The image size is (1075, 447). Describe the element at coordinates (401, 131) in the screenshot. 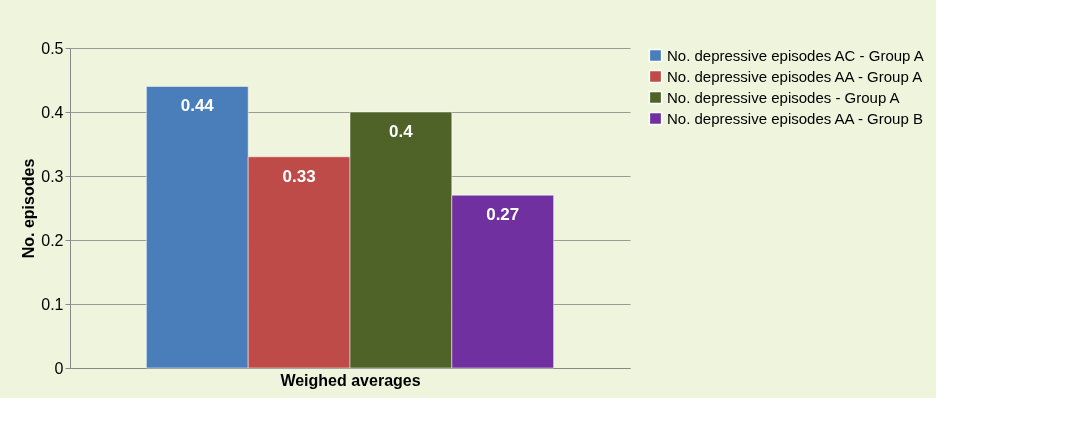

I see `data-label: 0.4` at that location.